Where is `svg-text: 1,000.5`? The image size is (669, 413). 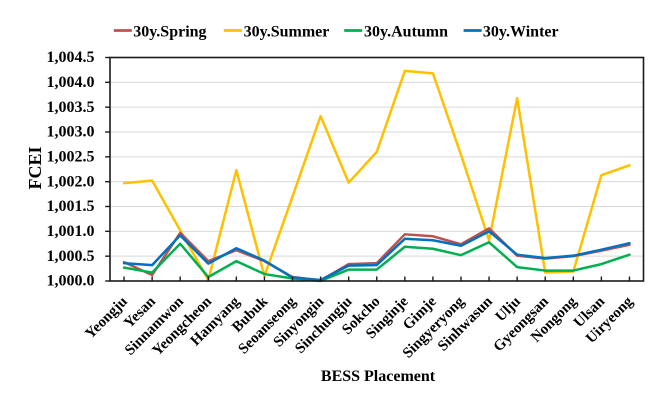 svg-text: 1,000.5 is located at coordinates (71, 256).